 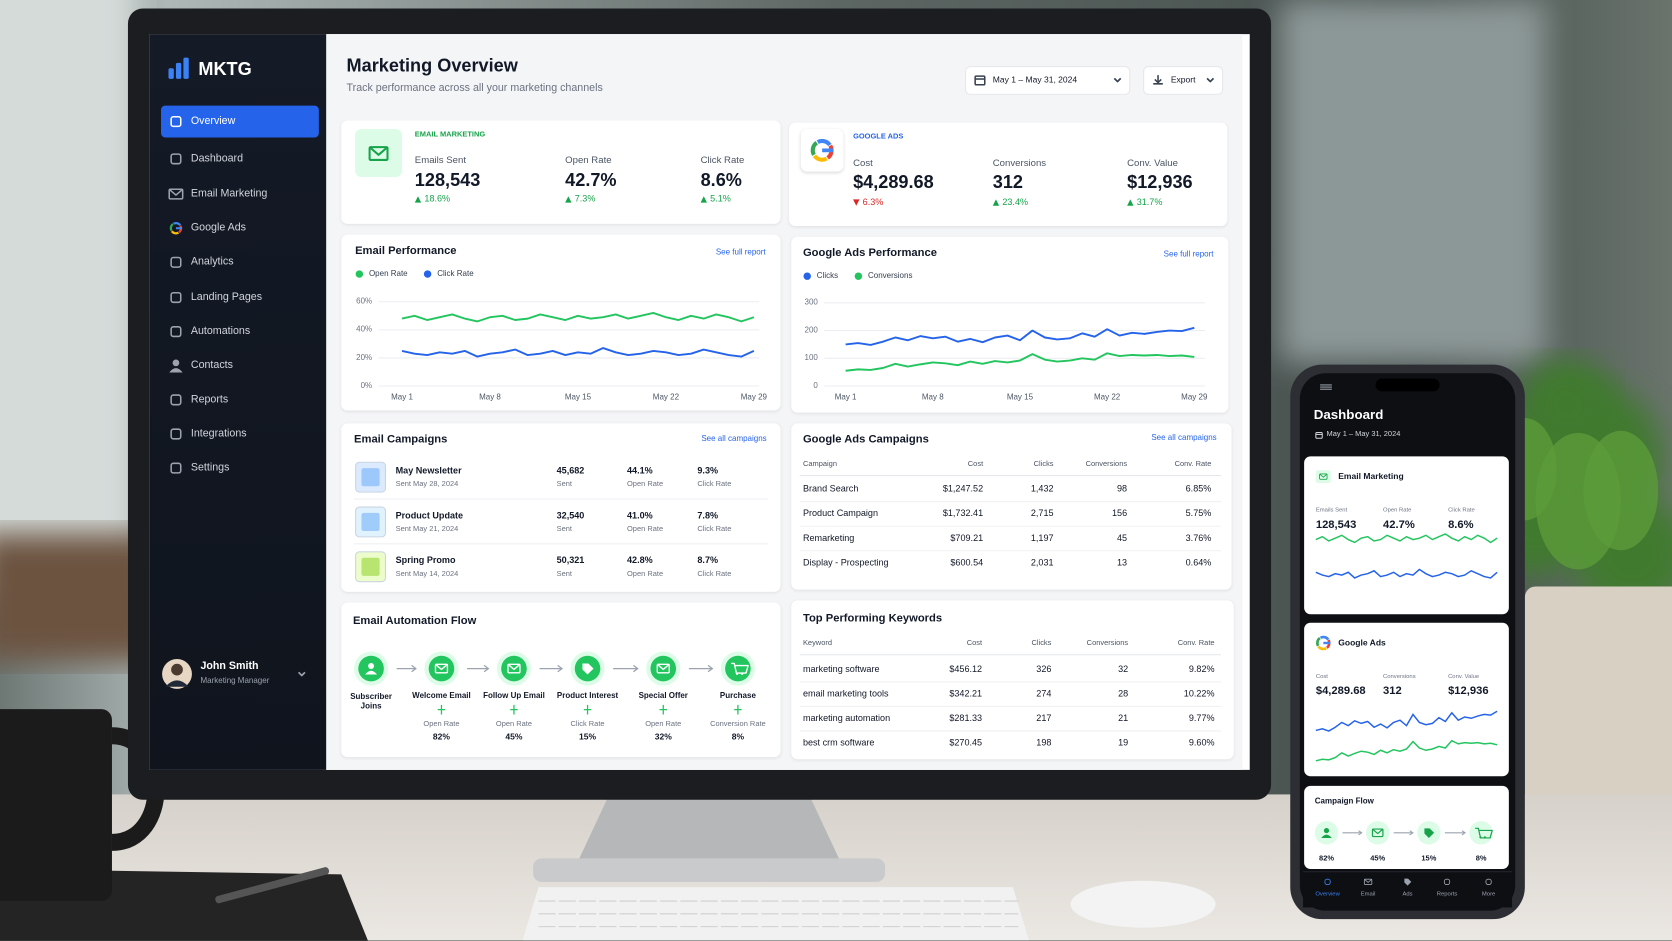 I want to click on nav-label: Integrations, so click(x=218, y=433).